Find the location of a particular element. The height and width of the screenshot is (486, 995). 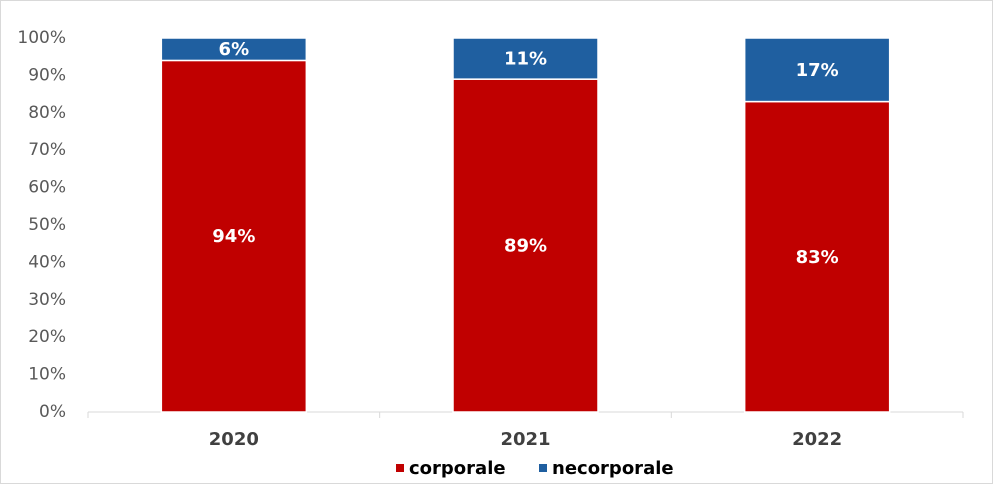

y-tick-label: 80% is located at coordinates (47, 113).